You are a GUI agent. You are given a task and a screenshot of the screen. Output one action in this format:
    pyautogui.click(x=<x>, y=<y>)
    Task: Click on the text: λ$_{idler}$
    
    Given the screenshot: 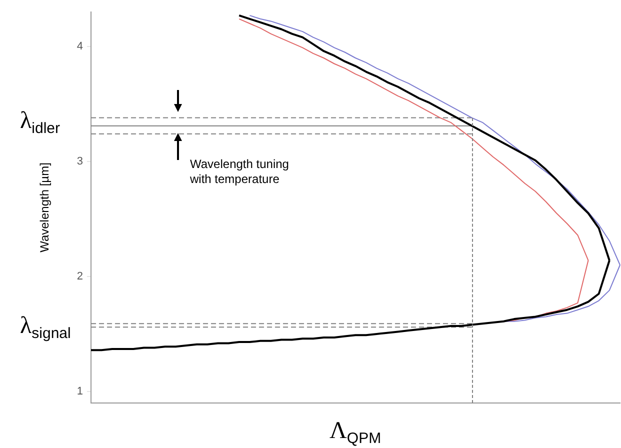 What is the action you would take?
    pyautogui.click(x=40, y=122)
    